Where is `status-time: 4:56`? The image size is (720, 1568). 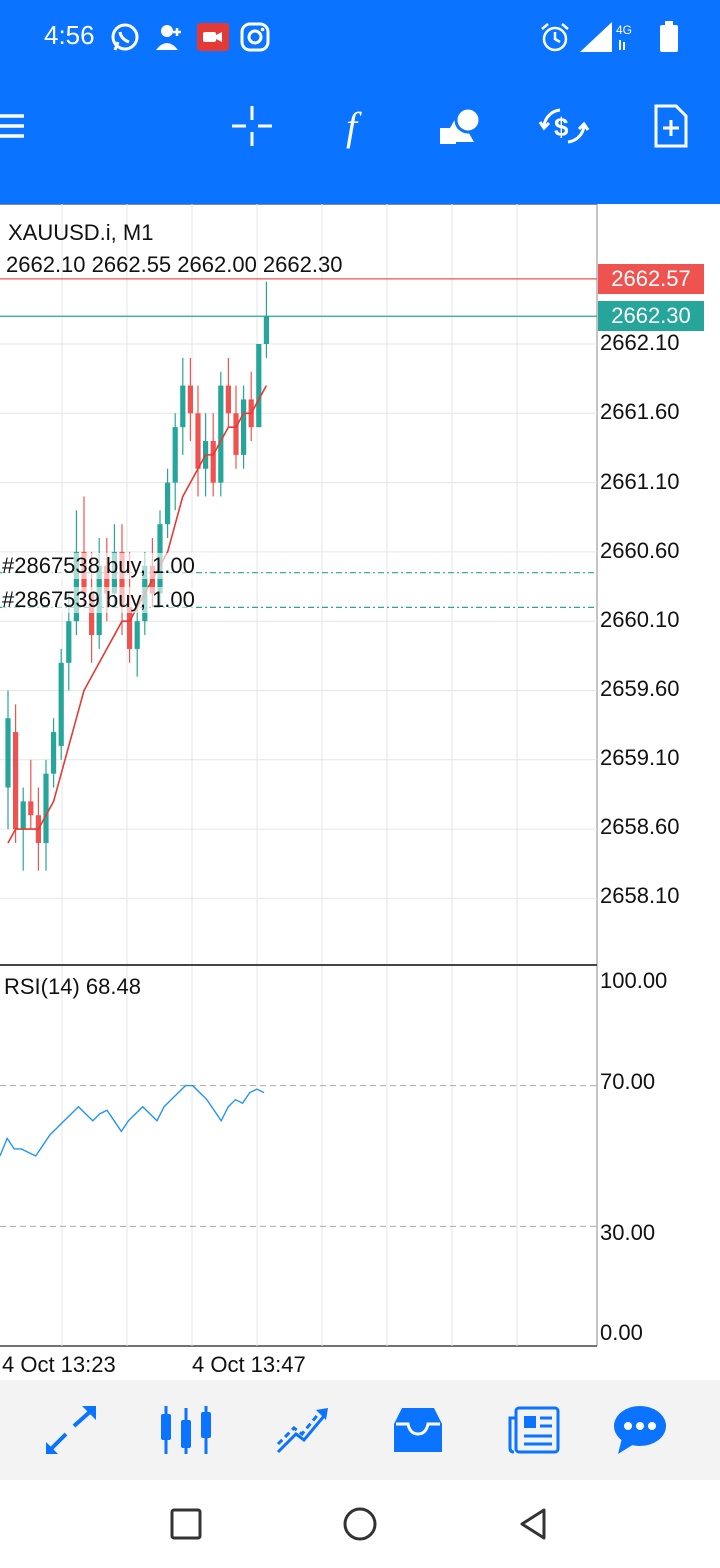 status-time: 4:56 is located at coordinates (69, 35).